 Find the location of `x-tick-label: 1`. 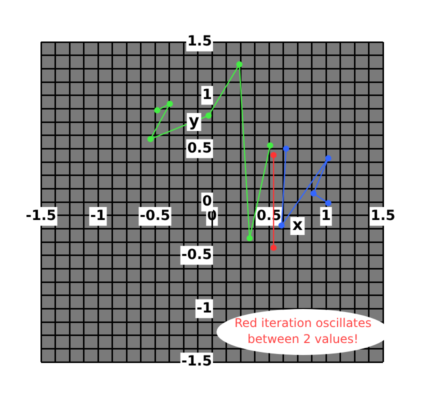

x-tick-label: 1 is located at coordinates (326, 216).